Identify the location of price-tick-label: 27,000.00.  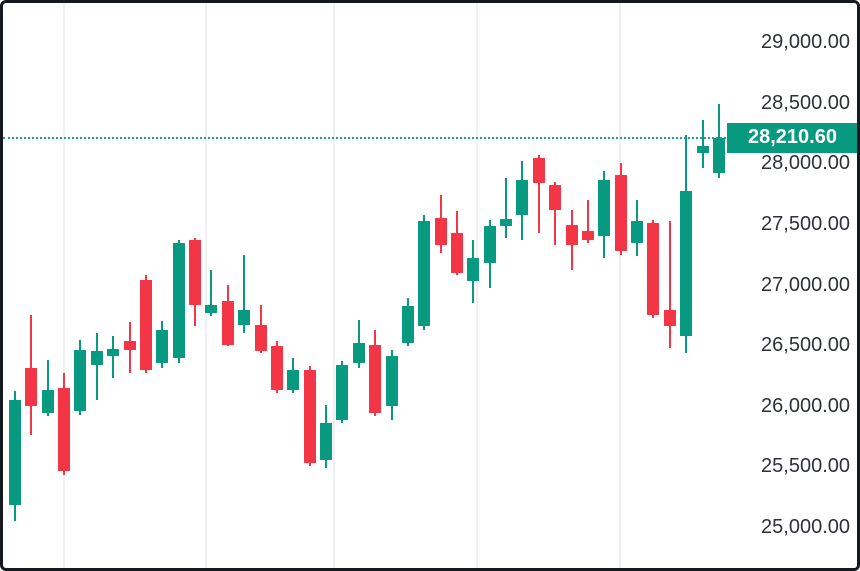
(805, 284).